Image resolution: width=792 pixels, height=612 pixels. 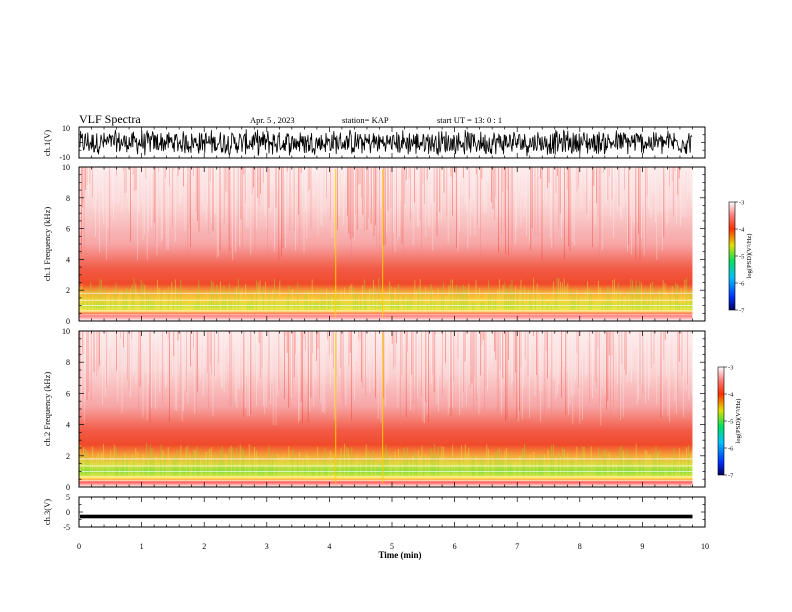 I want to click on x-tick-label: 3, so click(x=267, y=546).